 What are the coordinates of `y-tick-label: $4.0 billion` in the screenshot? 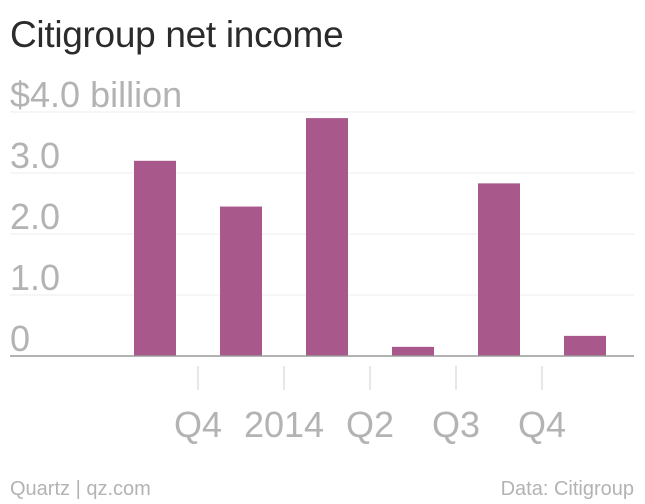 It's located at (96, 94).